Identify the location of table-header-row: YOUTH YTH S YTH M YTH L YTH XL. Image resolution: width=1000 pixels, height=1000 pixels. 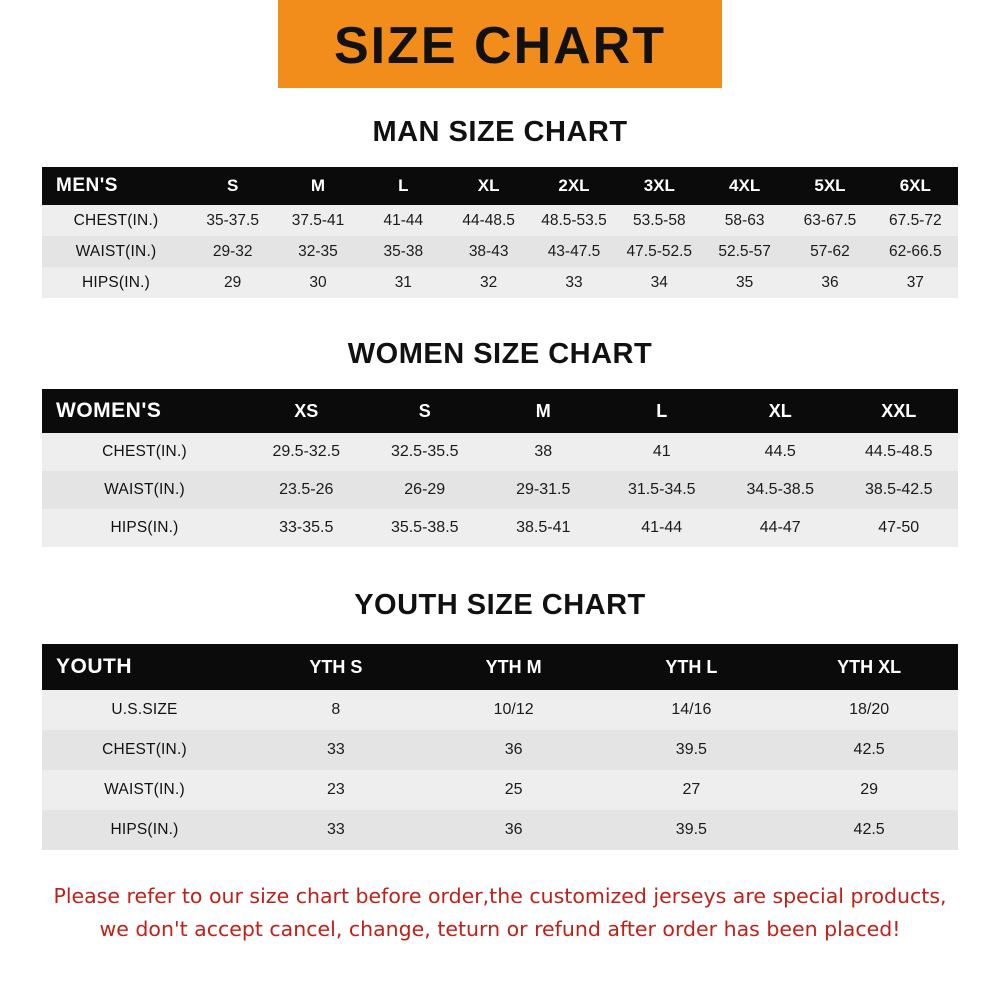
(500, 667).